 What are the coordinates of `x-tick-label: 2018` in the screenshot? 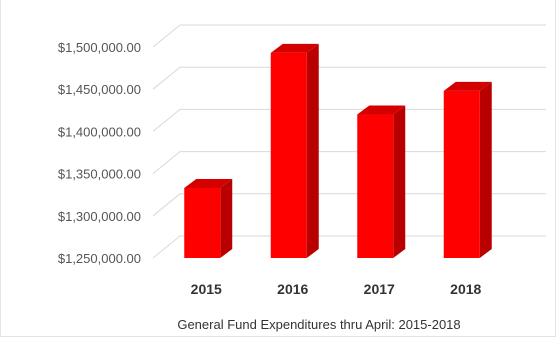 It's located at (465, 289).